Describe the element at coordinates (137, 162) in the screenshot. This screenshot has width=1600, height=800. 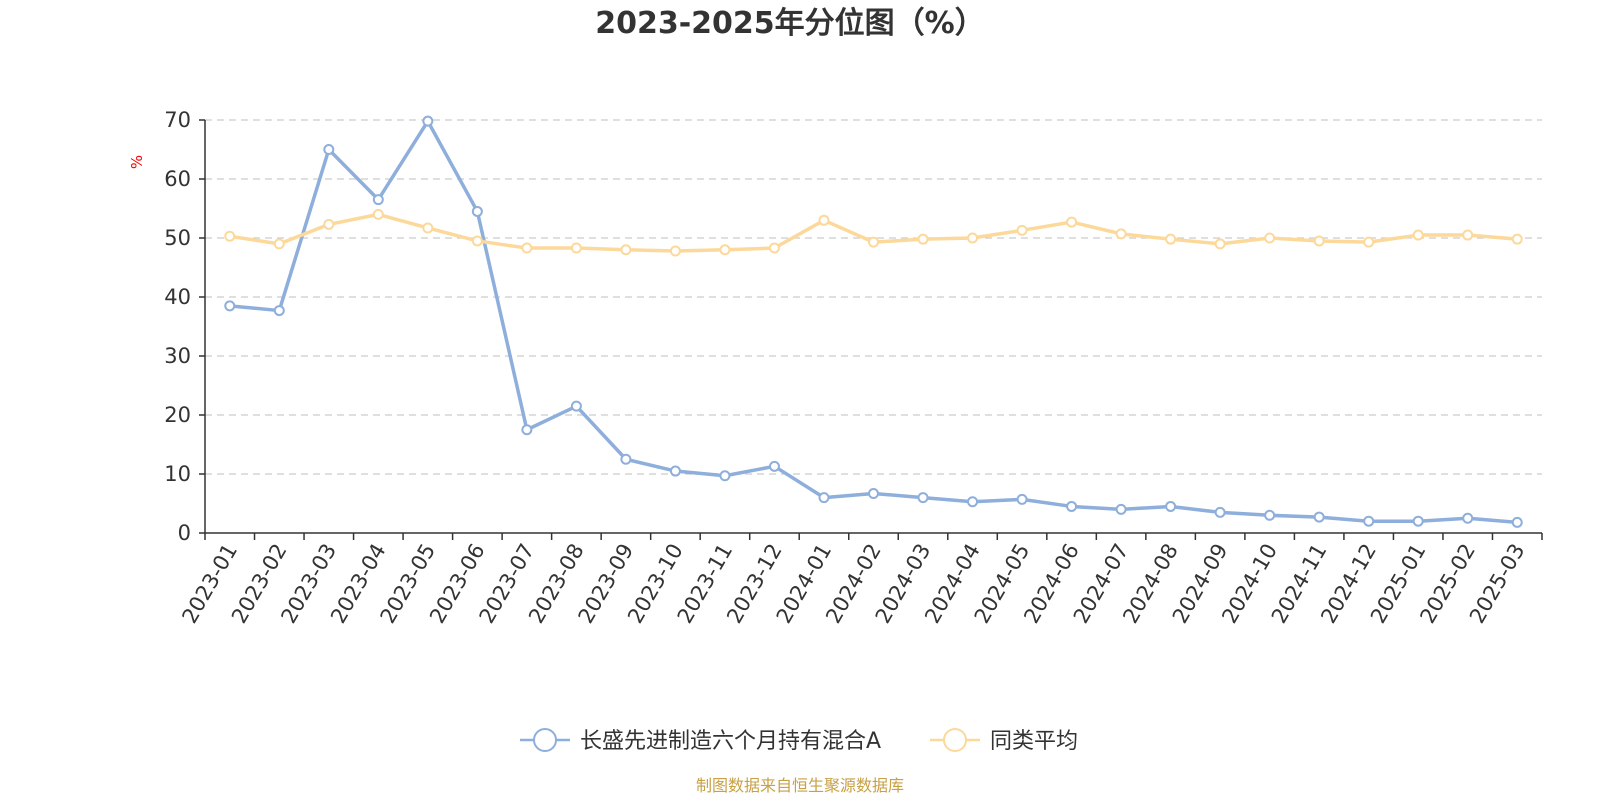
I see `y-axis-label: %` at that location.